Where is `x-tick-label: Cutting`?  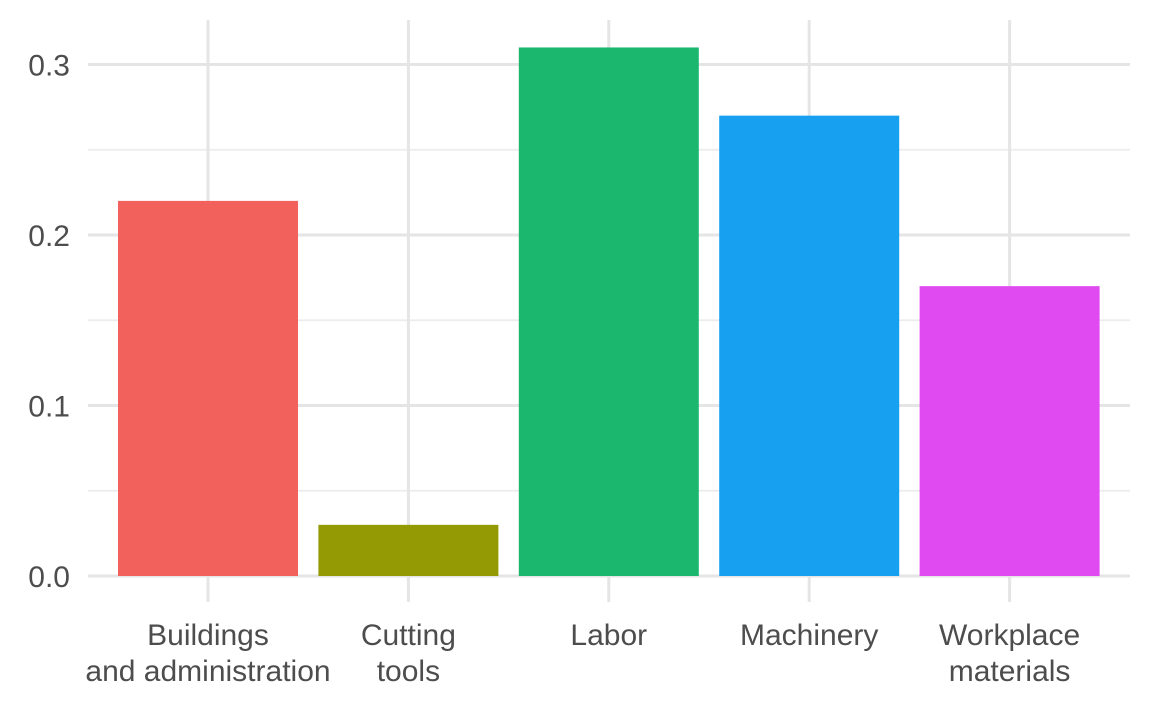
x-tick-label: Cutting is located at coordinates (408, 635).